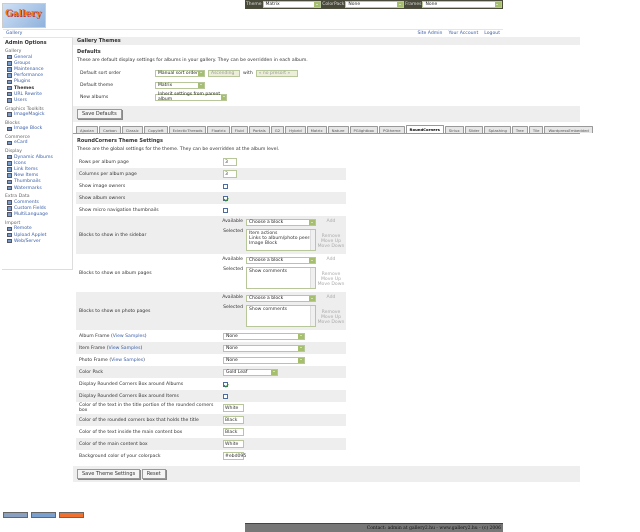 This screenshot has width=640, height=532. I want to click on bg-color-input: #ebd095, so click(235, 456).